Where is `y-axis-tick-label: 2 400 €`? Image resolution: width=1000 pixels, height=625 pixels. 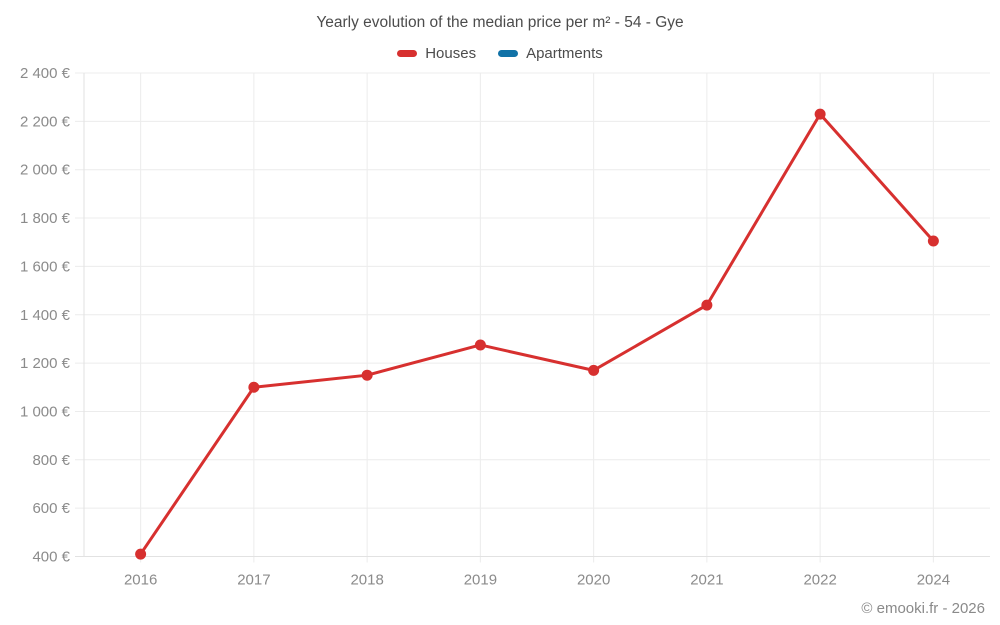 y-axis-tick-label: 2 400 € is located at coordinates (45, 73).